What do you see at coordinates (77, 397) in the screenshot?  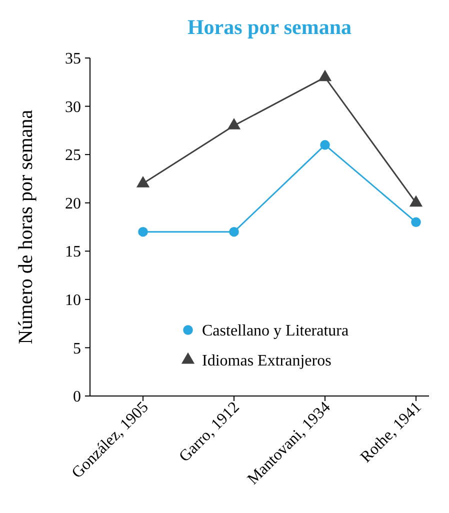 I see `y-tick-label: 0` at bounding box center [77, 397].